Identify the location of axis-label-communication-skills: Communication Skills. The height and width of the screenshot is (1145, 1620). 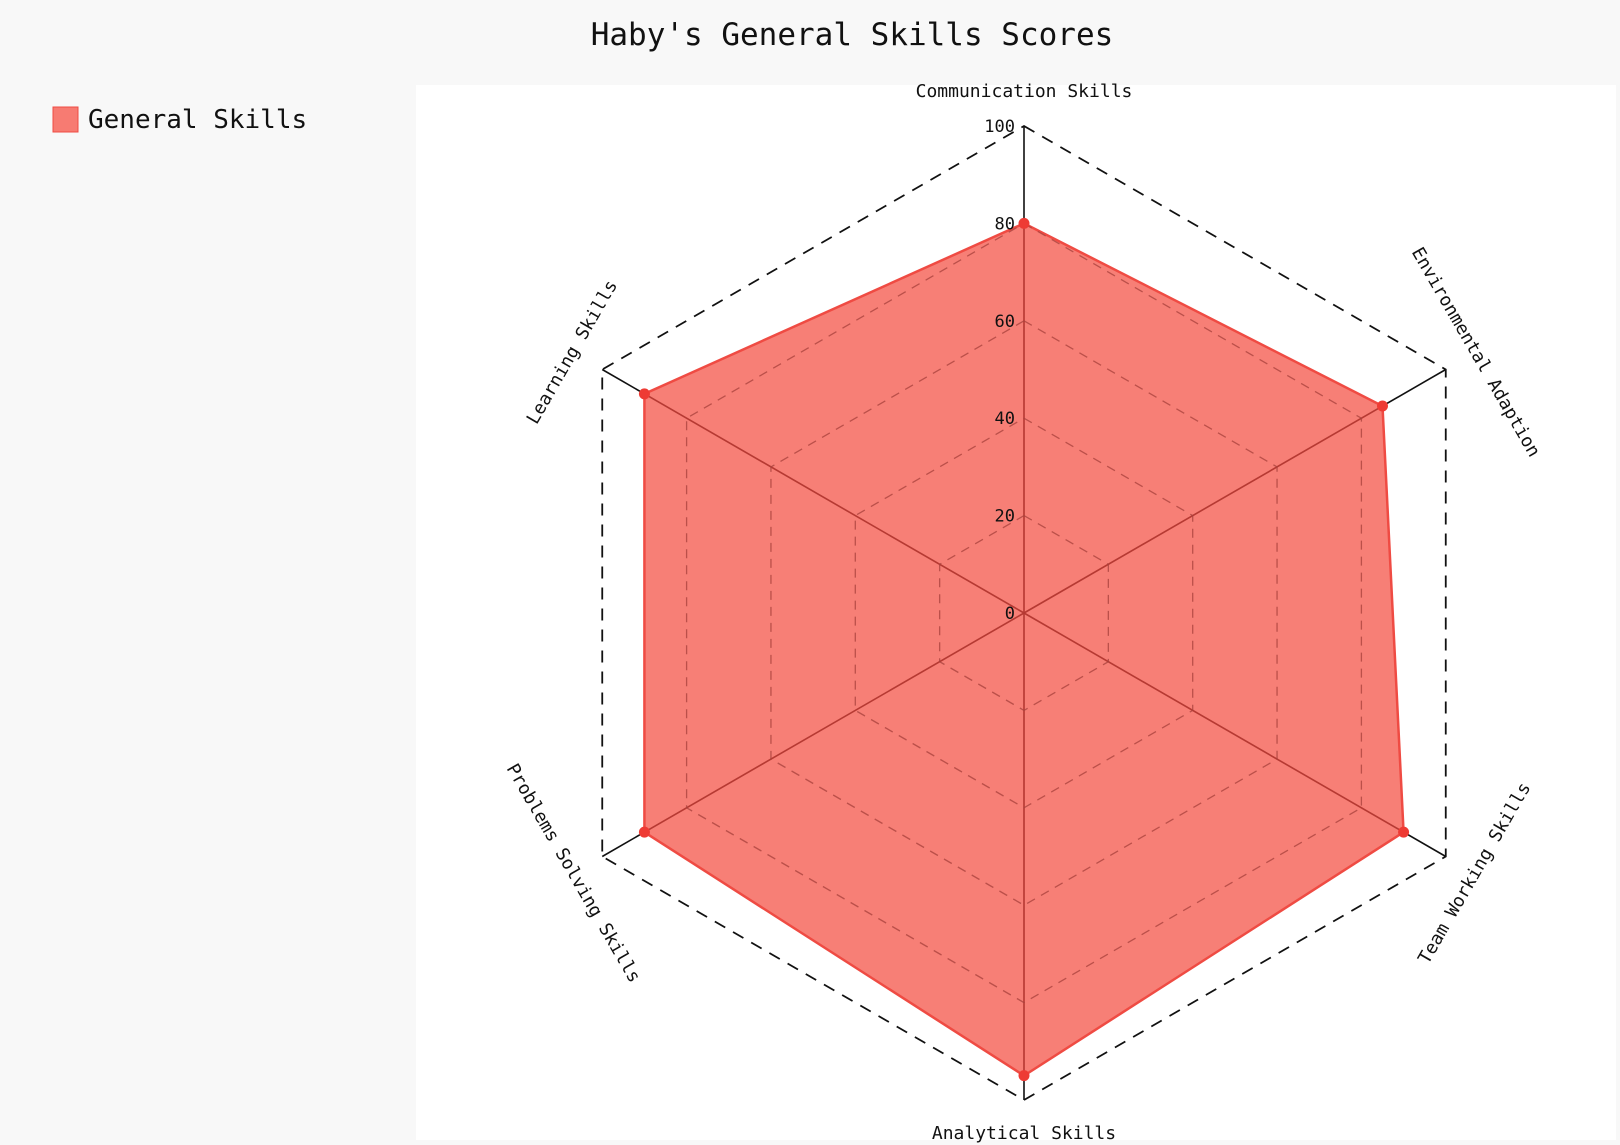
(1024, 91).